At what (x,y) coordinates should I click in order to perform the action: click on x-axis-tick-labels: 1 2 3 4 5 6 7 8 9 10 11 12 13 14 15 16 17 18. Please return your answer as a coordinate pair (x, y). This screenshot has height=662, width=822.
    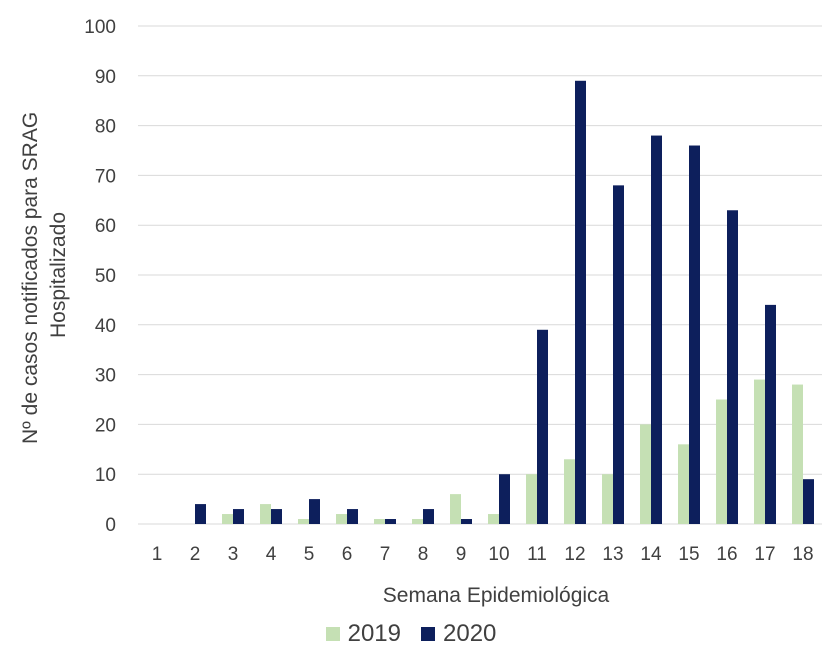
    Looking at the image, I should click on (483, 554).